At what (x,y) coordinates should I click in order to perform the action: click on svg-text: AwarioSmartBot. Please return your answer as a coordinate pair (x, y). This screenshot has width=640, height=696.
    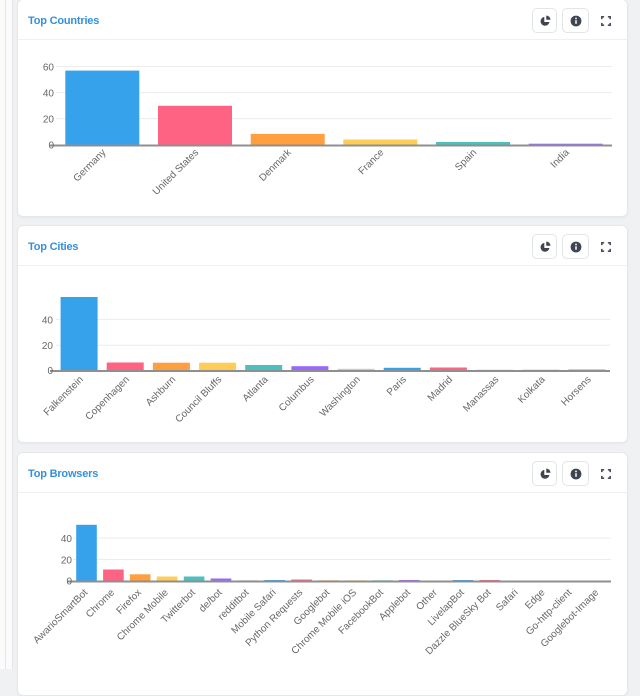
    Looking at the image, I should click on (60, 616).